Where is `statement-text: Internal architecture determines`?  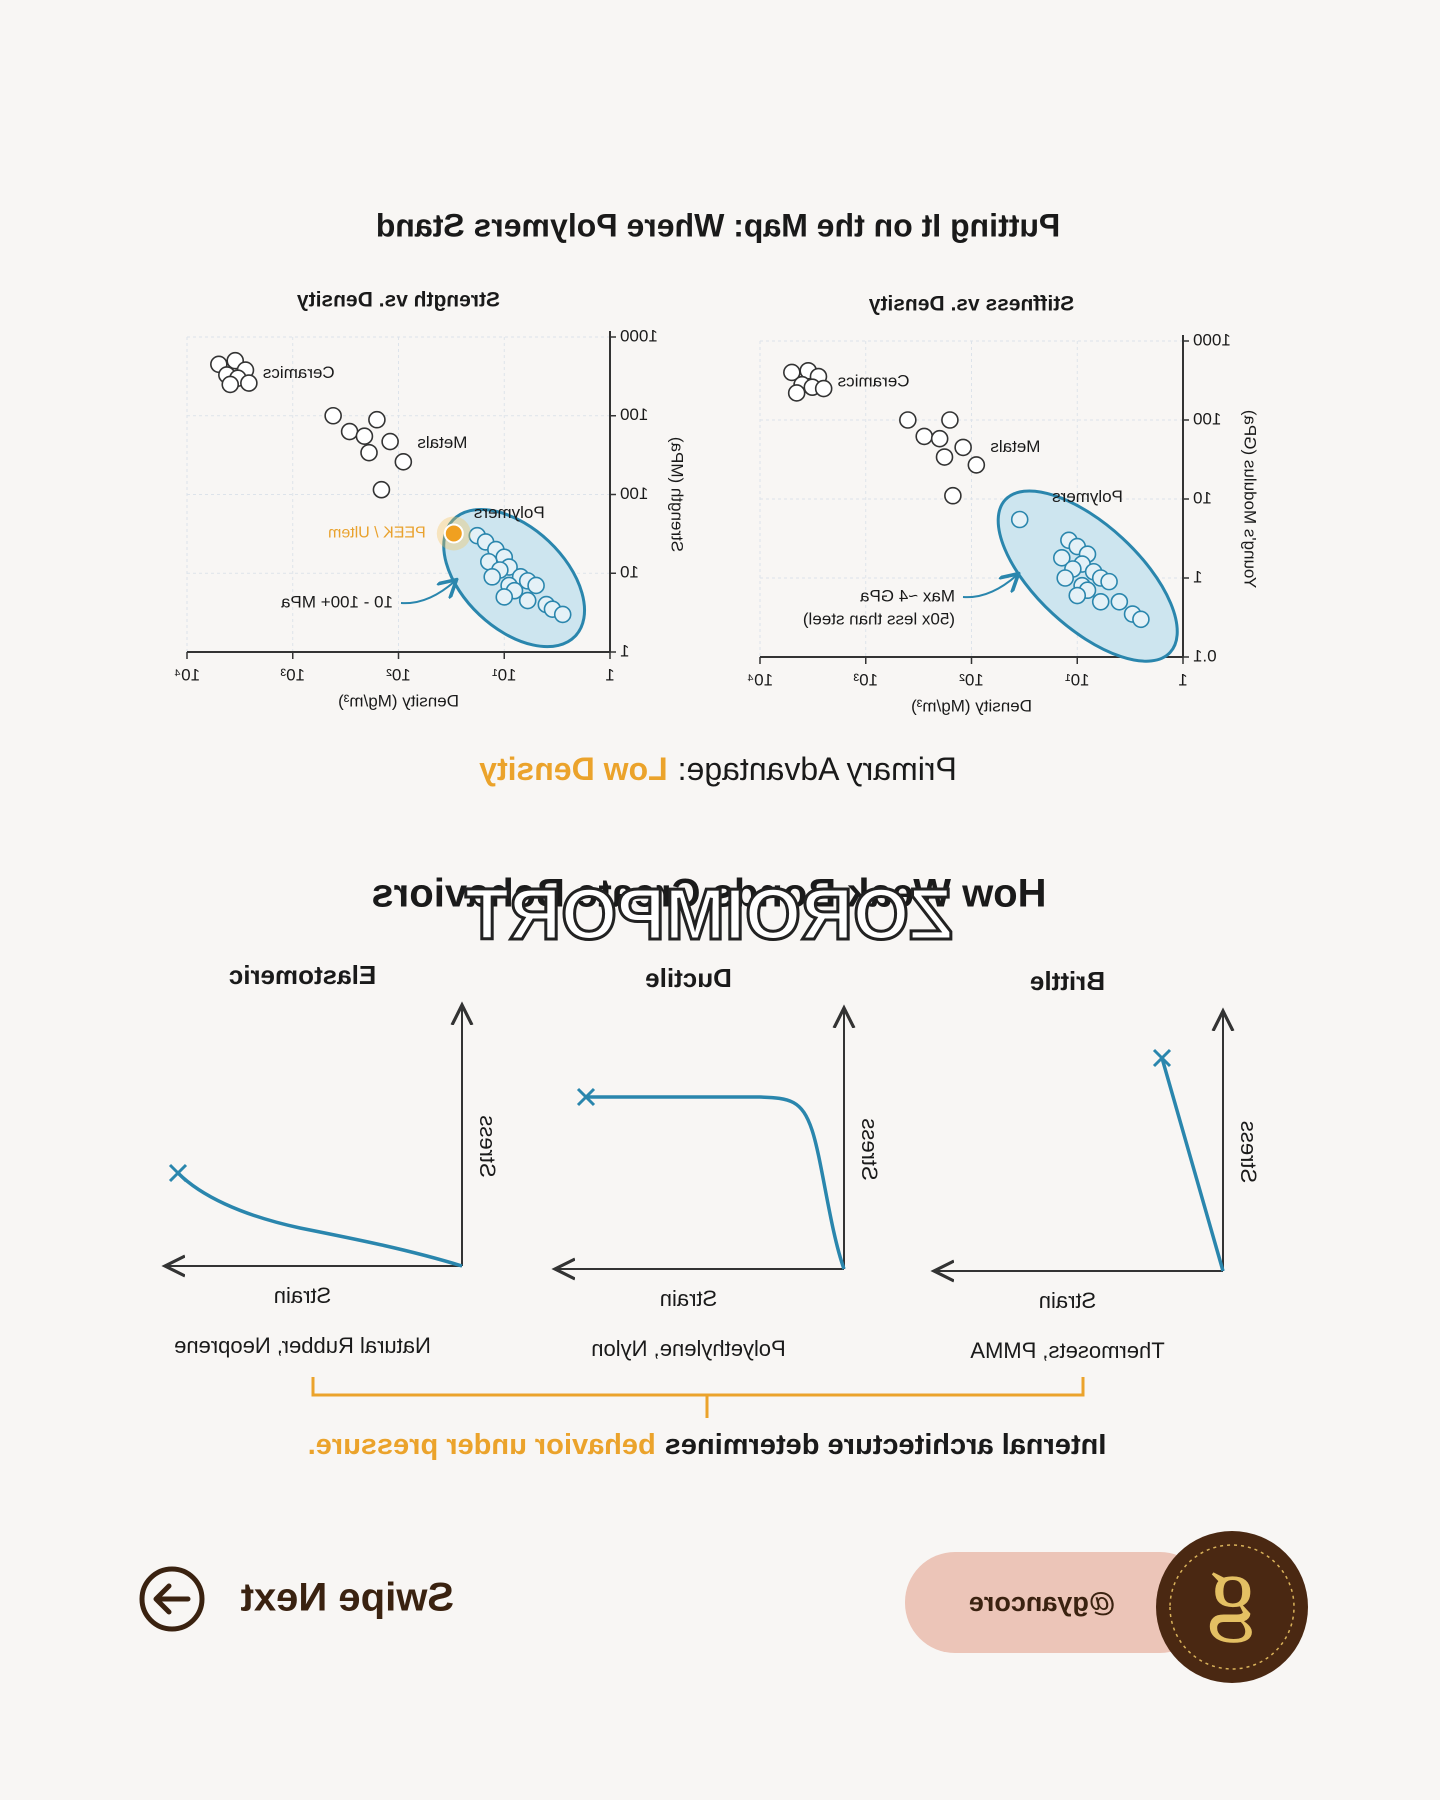
statement-text: Internal architecture determines is located at coordinates (886, 1445).